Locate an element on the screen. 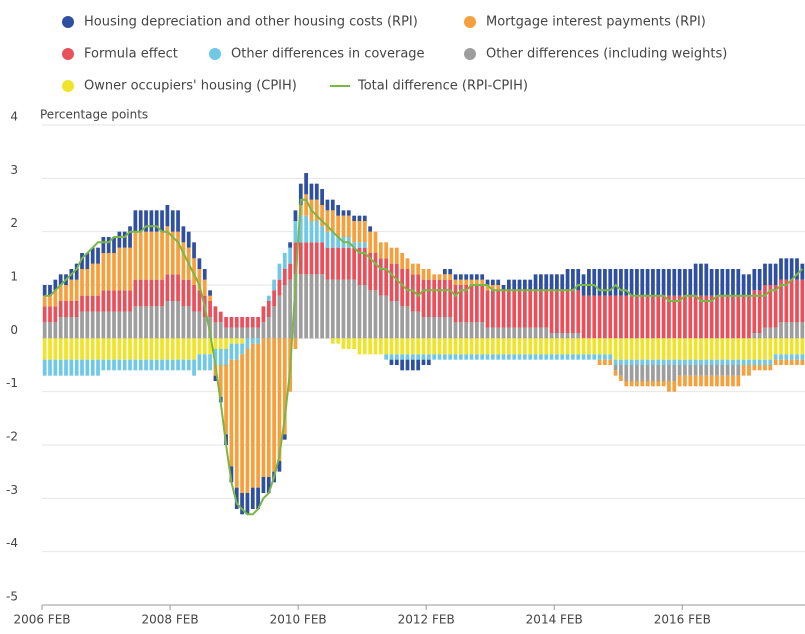 The width and height of the screenshot is (805, 634). legend-swatch is located at coordinates (215, 54).